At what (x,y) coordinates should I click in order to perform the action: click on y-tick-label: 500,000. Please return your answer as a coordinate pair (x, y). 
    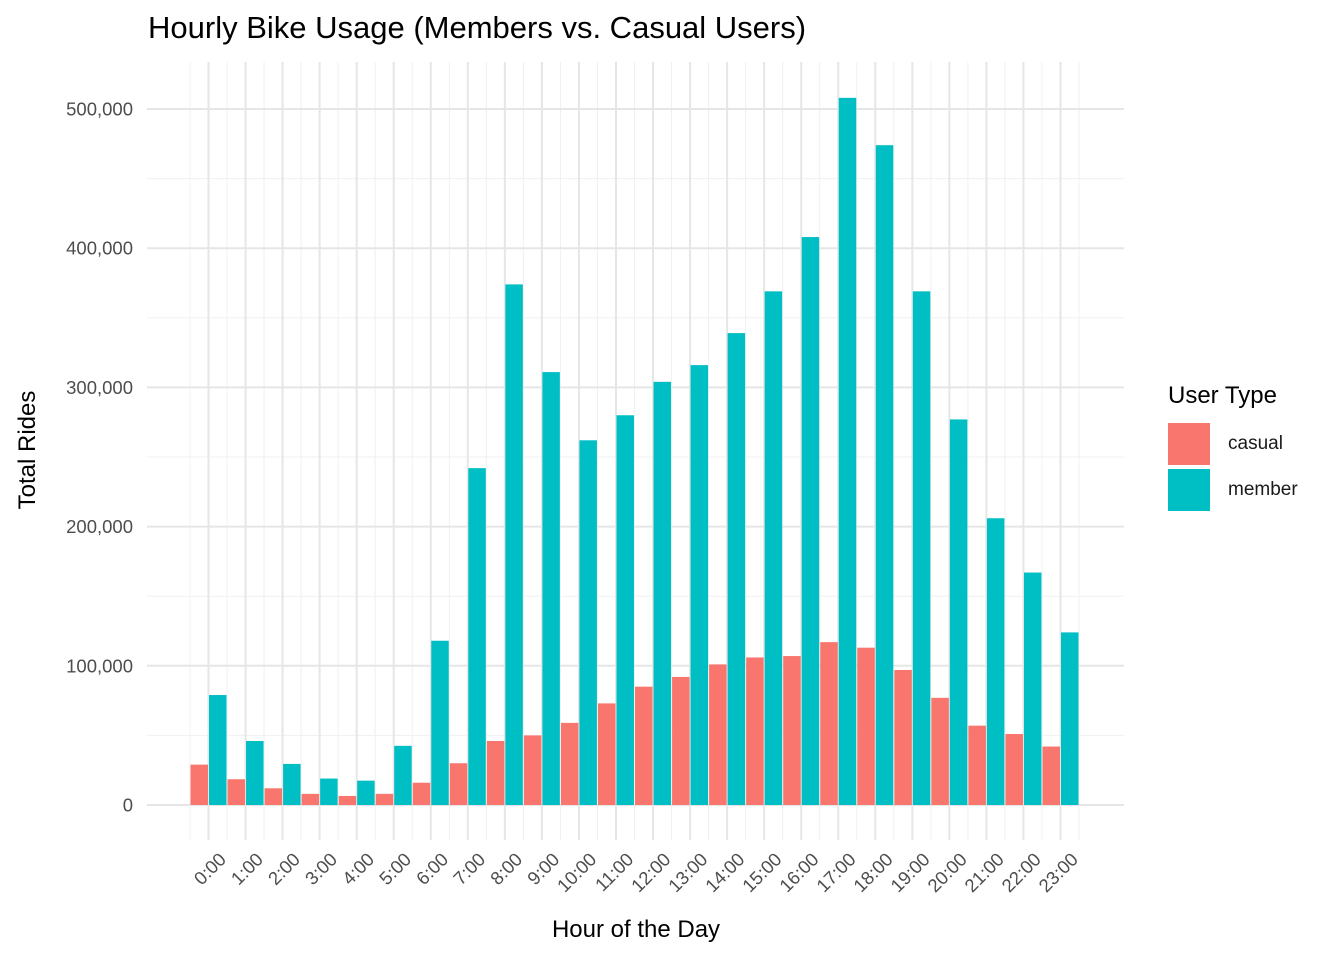
    Looking at the image, I should click on (99, 109).